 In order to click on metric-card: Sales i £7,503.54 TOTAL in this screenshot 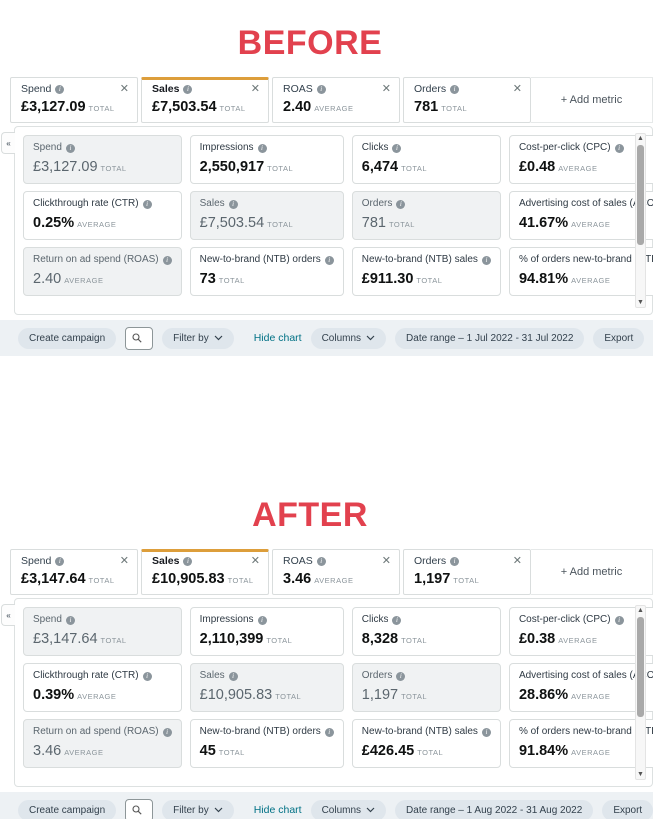, I will do `click(266, 215)`.